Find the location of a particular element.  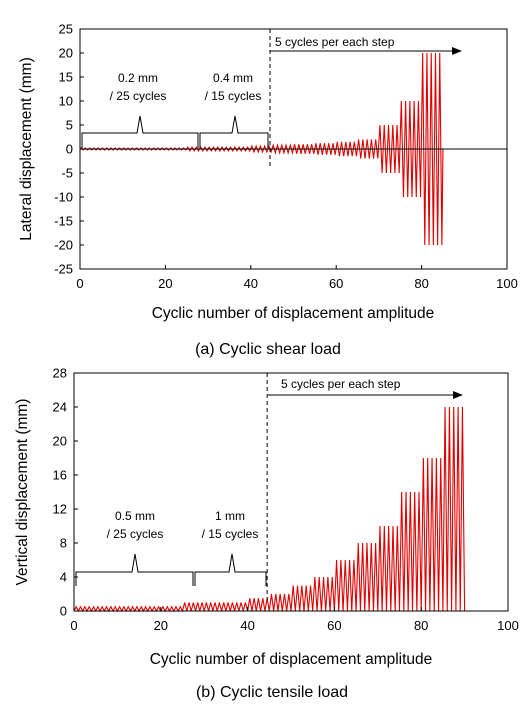

chart-a-caption: (a) Cyclic shear load is located at coordinates (268, 349).